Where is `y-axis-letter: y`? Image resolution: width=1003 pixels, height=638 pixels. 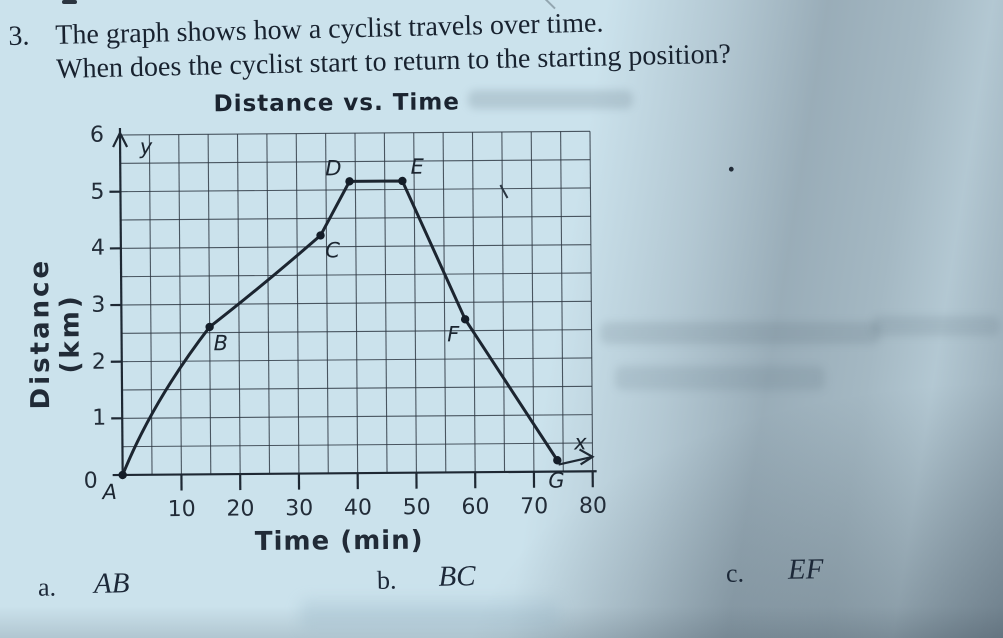 y-axis-letter: y is located at coordinates (146, 146).